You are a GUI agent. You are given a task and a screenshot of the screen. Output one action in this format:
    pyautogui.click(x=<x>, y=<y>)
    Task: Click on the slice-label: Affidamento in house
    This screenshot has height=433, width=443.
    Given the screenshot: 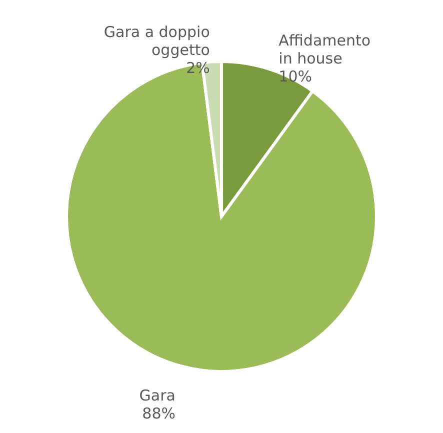 What is the action you would take?
    pyautogui.click(x=324, y=50)
    